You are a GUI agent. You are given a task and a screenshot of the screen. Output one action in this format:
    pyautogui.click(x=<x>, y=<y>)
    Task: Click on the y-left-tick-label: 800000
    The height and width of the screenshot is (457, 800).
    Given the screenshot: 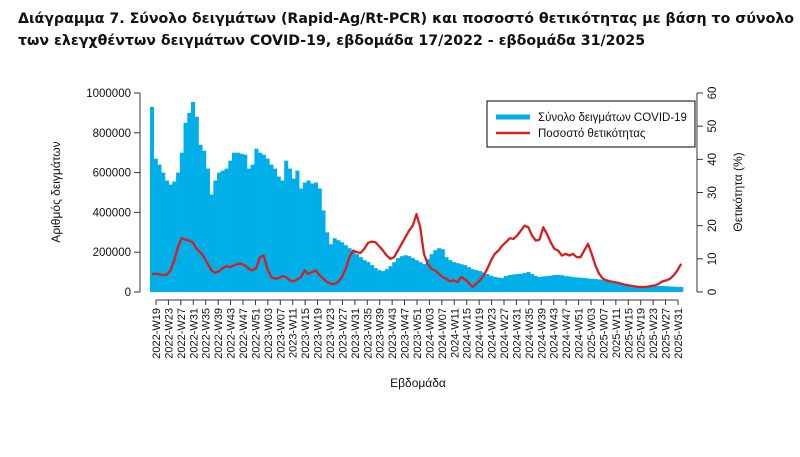 What is the action you would take?
    pyautogui.click(x=112, y=134)
    